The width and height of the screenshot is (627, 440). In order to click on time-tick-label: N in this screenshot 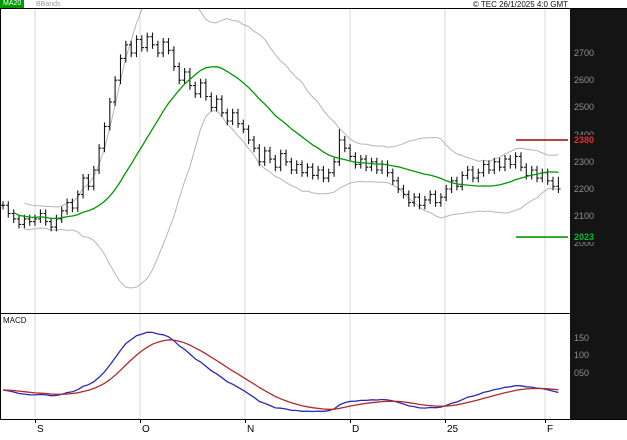, I will do `click(251, 429)`.